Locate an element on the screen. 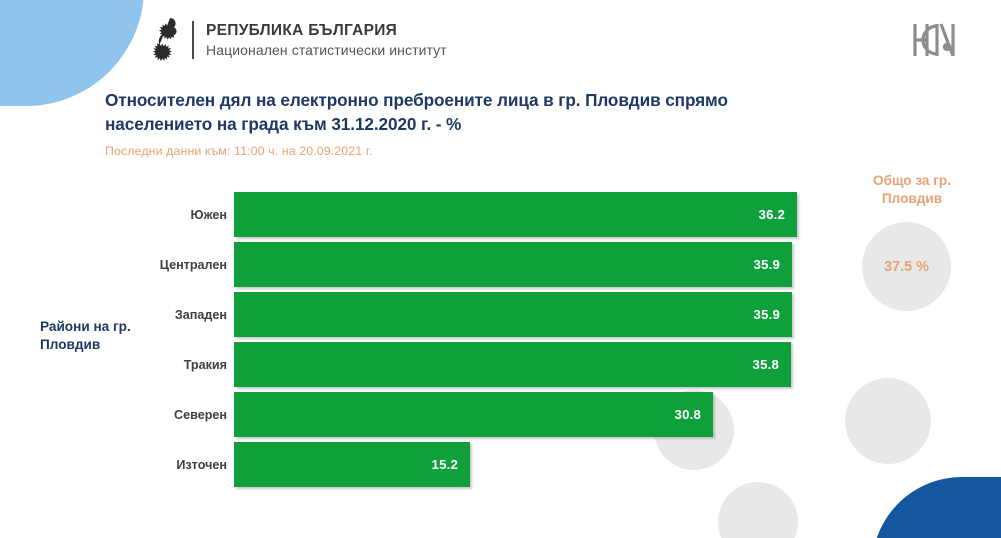  header-divider is located at coordinates (193, 40).